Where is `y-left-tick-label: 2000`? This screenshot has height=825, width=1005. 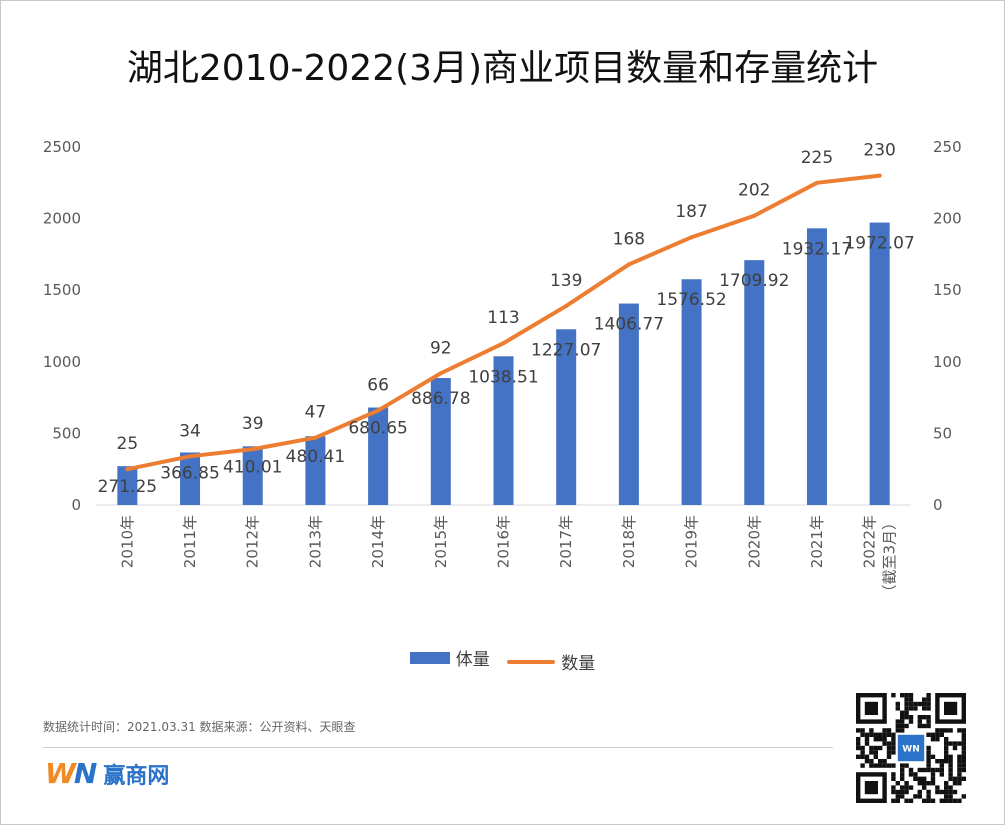 y-left-tick-label: 2000 is located at coordinates (62, 219).